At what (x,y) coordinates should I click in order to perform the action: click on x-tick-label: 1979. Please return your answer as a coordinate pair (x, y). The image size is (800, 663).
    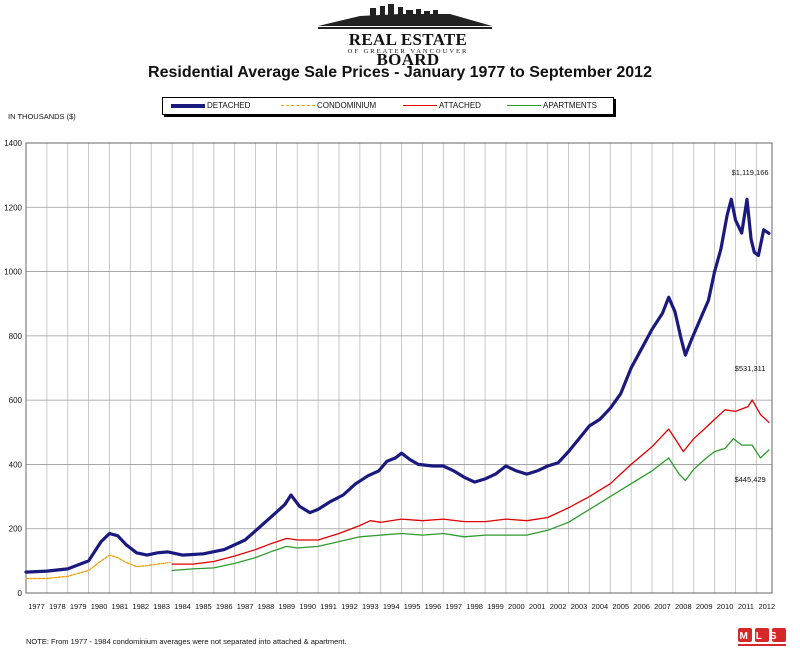
    Looking at the image, I should click on (78, 606).